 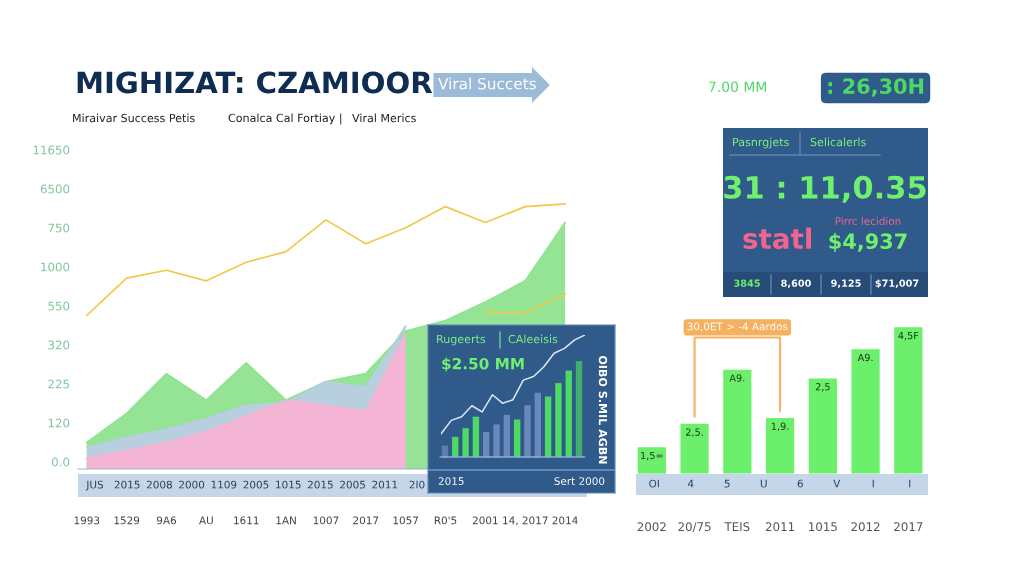 What do you see at coordinates (838, 142) in the screenshot?
I see `text: Selicalerls` at bounding box center [838, 142].